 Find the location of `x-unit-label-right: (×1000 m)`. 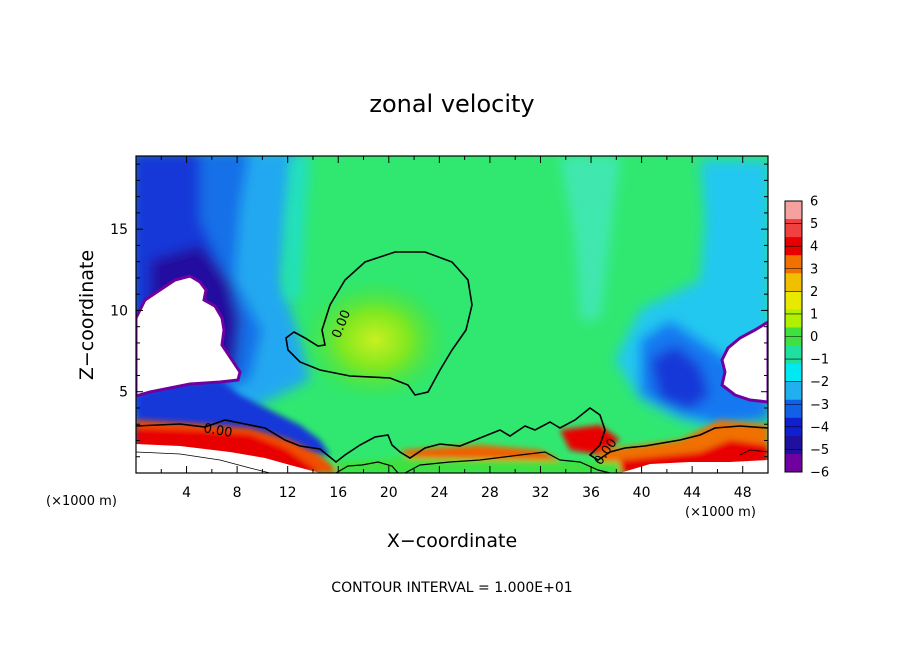

x-unit-label-right: (×1000 m) is located at coordinates (720, 512).